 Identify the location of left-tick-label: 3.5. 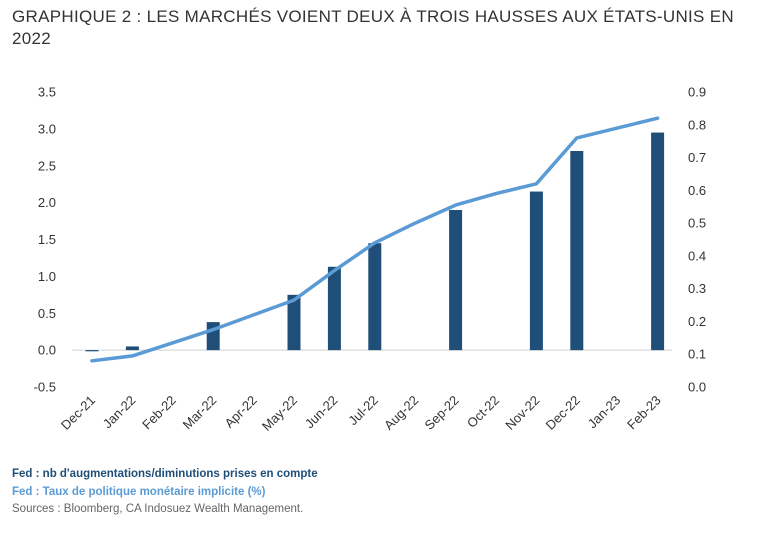
(47, 92).